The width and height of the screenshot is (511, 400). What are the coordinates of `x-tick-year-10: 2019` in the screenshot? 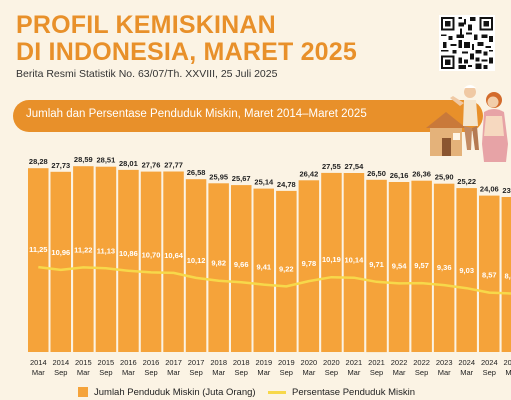 It's located at (263, 362).